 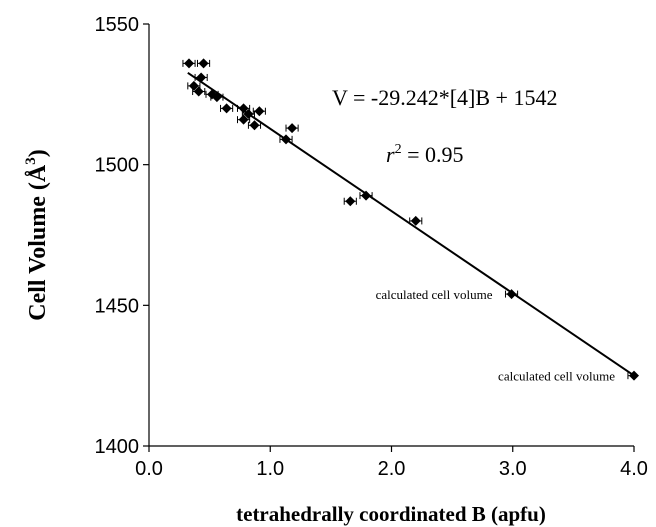 What do you see at coordinates (391, 514) in the screenshot?
I see `x-axis-title: tetrahedrally coordinated B (apfu)` at bounding box center [391, 514].